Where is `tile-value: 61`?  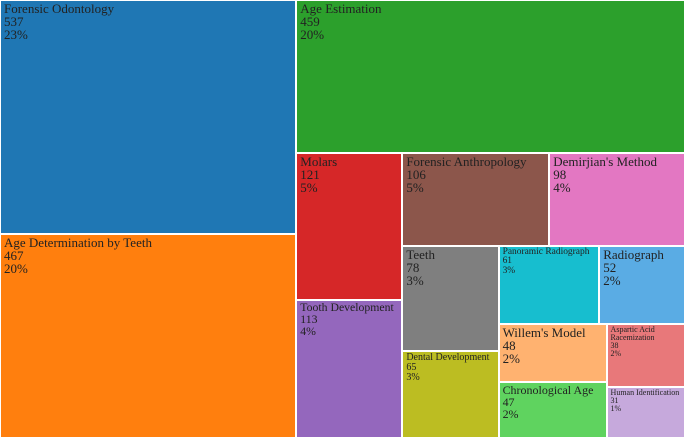 tile-value: 61 is located at coordinates (507, 261).